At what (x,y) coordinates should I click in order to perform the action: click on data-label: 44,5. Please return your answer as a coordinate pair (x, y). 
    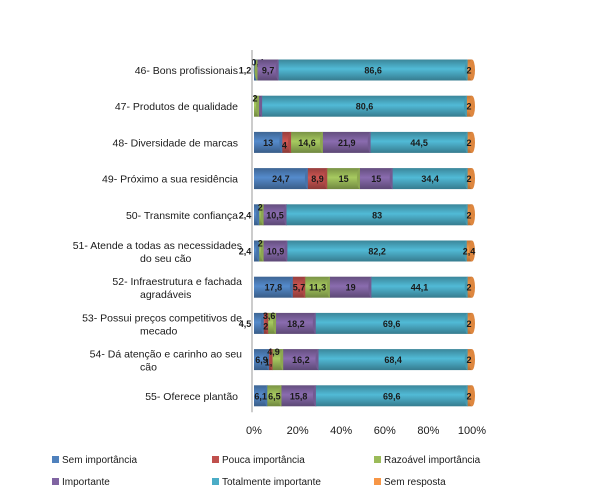
    Looking at the image, I should click on (419, 143).